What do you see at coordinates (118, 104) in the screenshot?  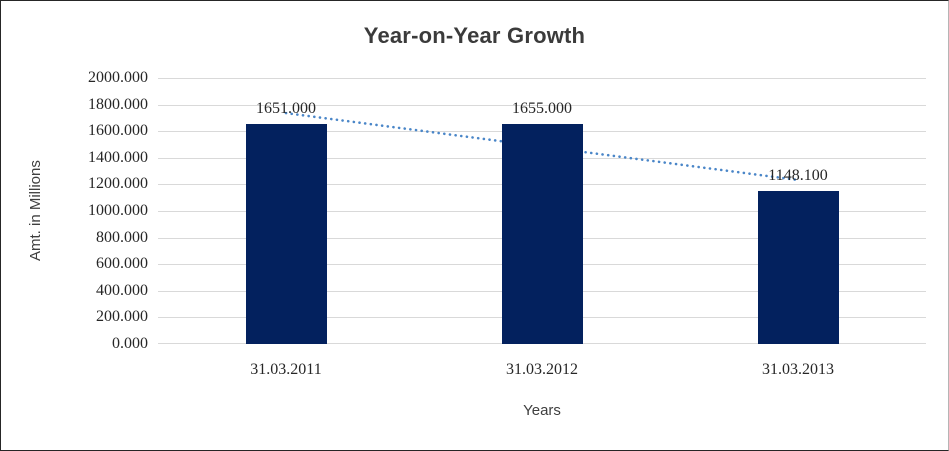 I see `y-axis-tick-label: 1800.000` at bounding box center [118, 104].